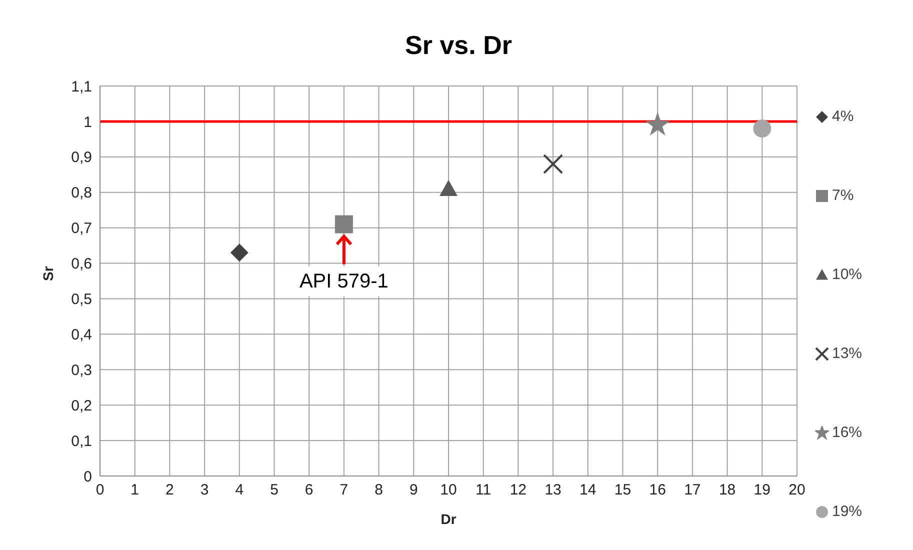 The image size is (913, 550). What do you see at coordinates (135, 490) in the screenshot?
I see `x-tick-label: 1` at bounding box center [135, 490].